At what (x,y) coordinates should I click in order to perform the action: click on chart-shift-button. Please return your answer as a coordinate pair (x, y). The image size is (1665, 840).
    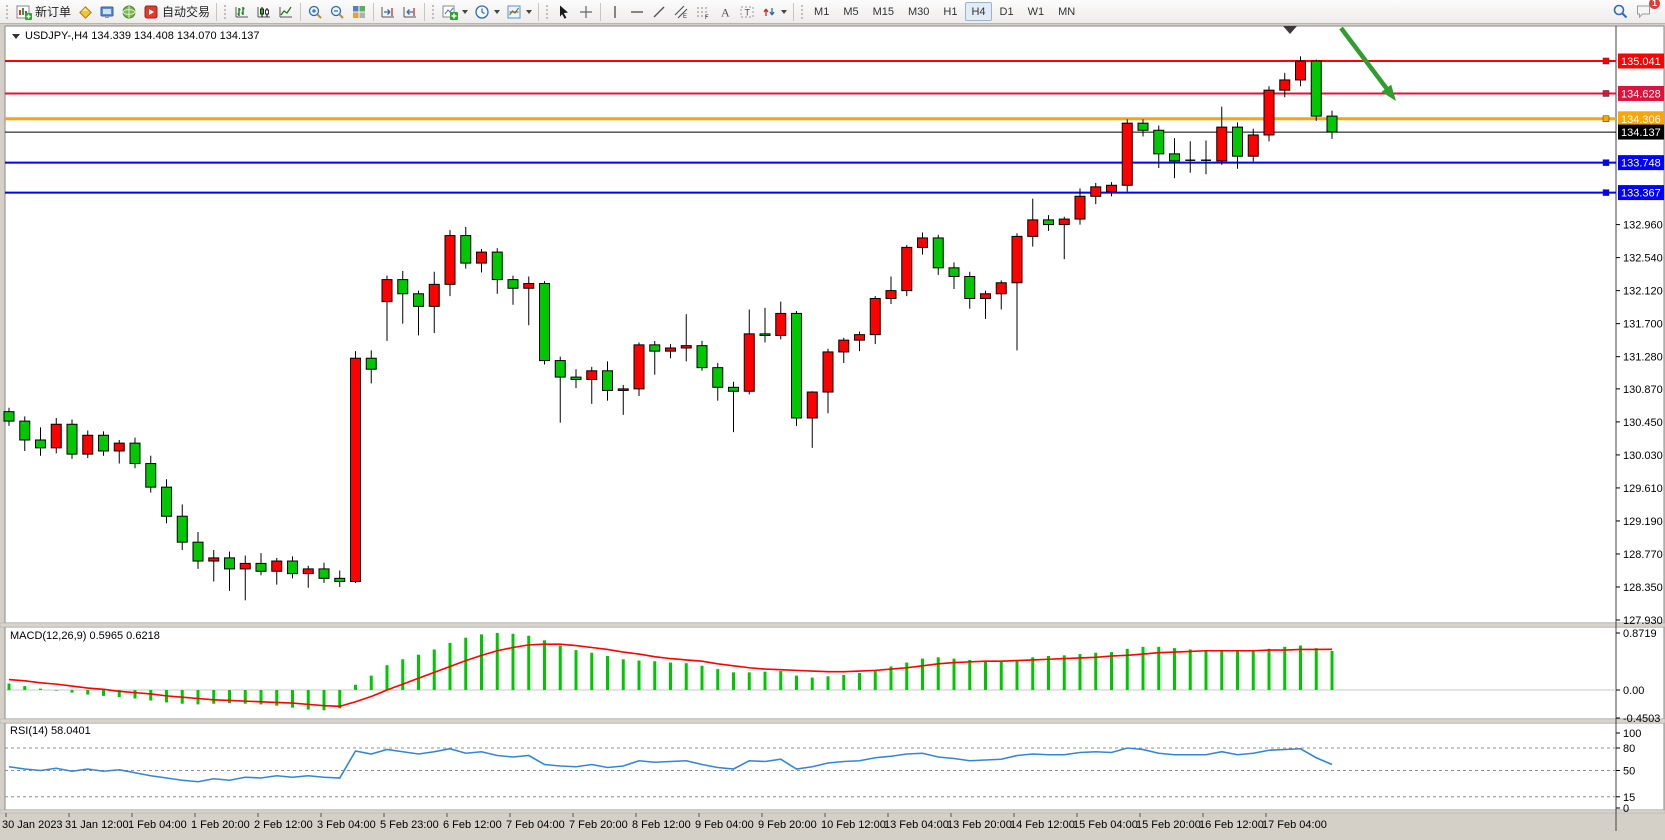
    Looking at the image, I should click on (410, 11).